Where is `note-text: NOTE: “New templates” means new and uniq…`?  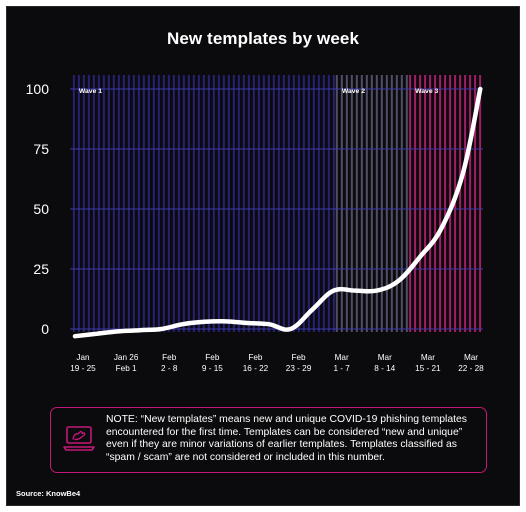
note-text: NOTE: “New templates” means new and uniq… is located at coordinates (286, 438).